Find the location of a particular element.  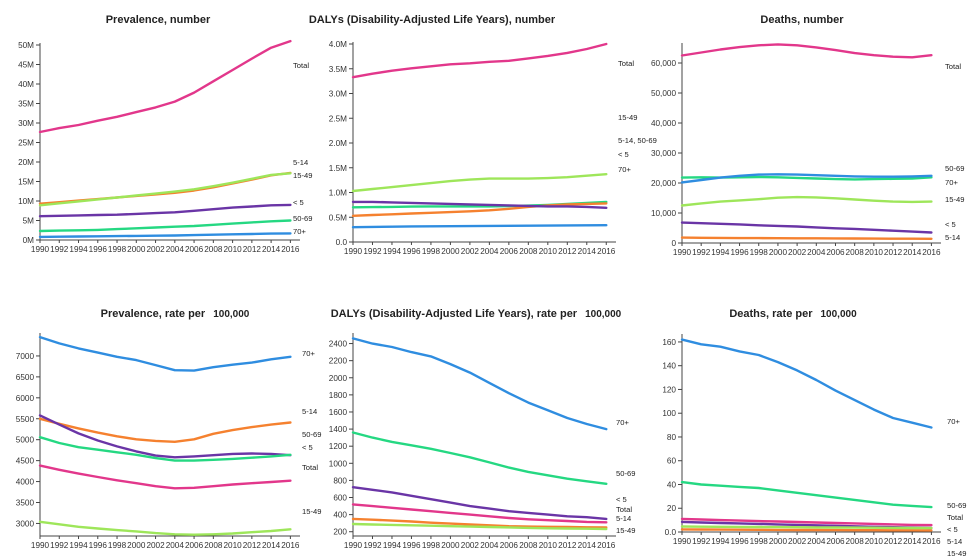

chart-title-text: Prevalence, number is located at coordinates (158, 20).